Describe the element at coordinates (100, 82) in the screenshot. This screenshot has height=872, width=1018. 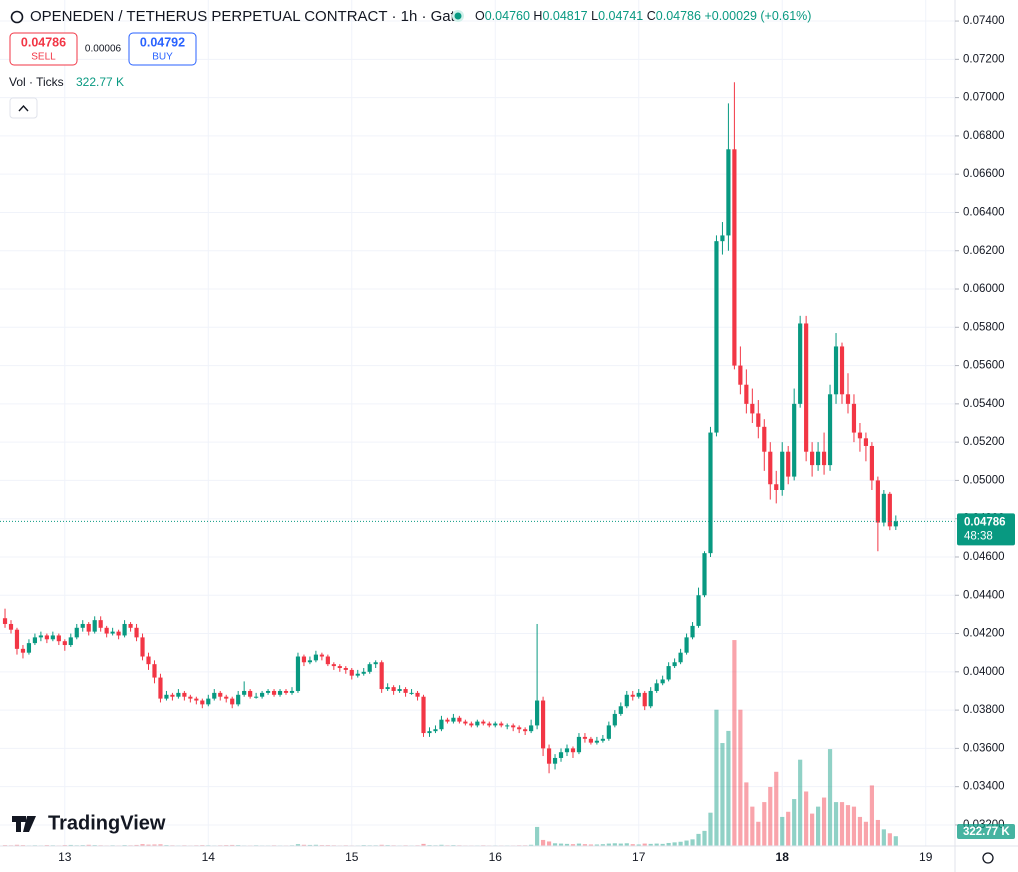
I see `volume-value: 322.77 K` at that location.